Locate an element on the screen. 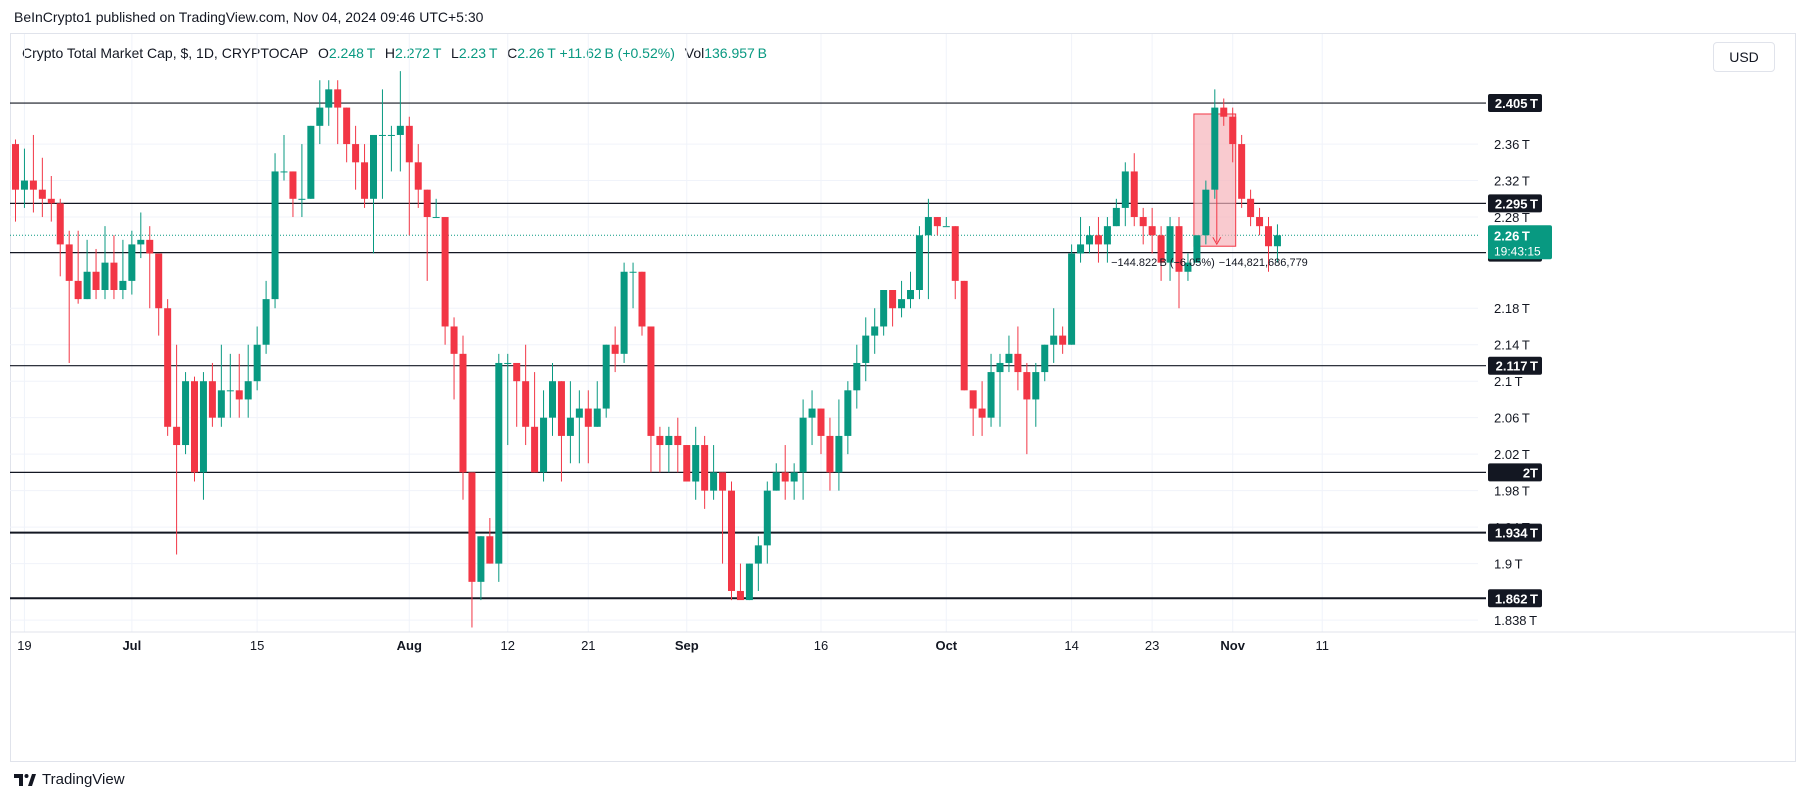  y-tick-label: 1.9 T is located at coordinates (1508, 564).